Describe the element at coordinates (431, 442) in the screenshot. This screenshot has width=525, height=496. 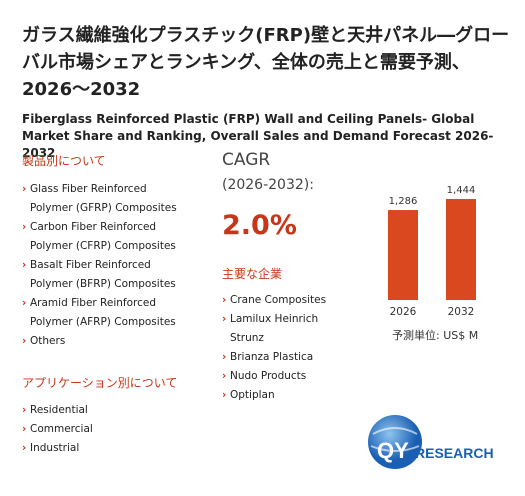
I see `logo: QY RESEARCH` at that location.